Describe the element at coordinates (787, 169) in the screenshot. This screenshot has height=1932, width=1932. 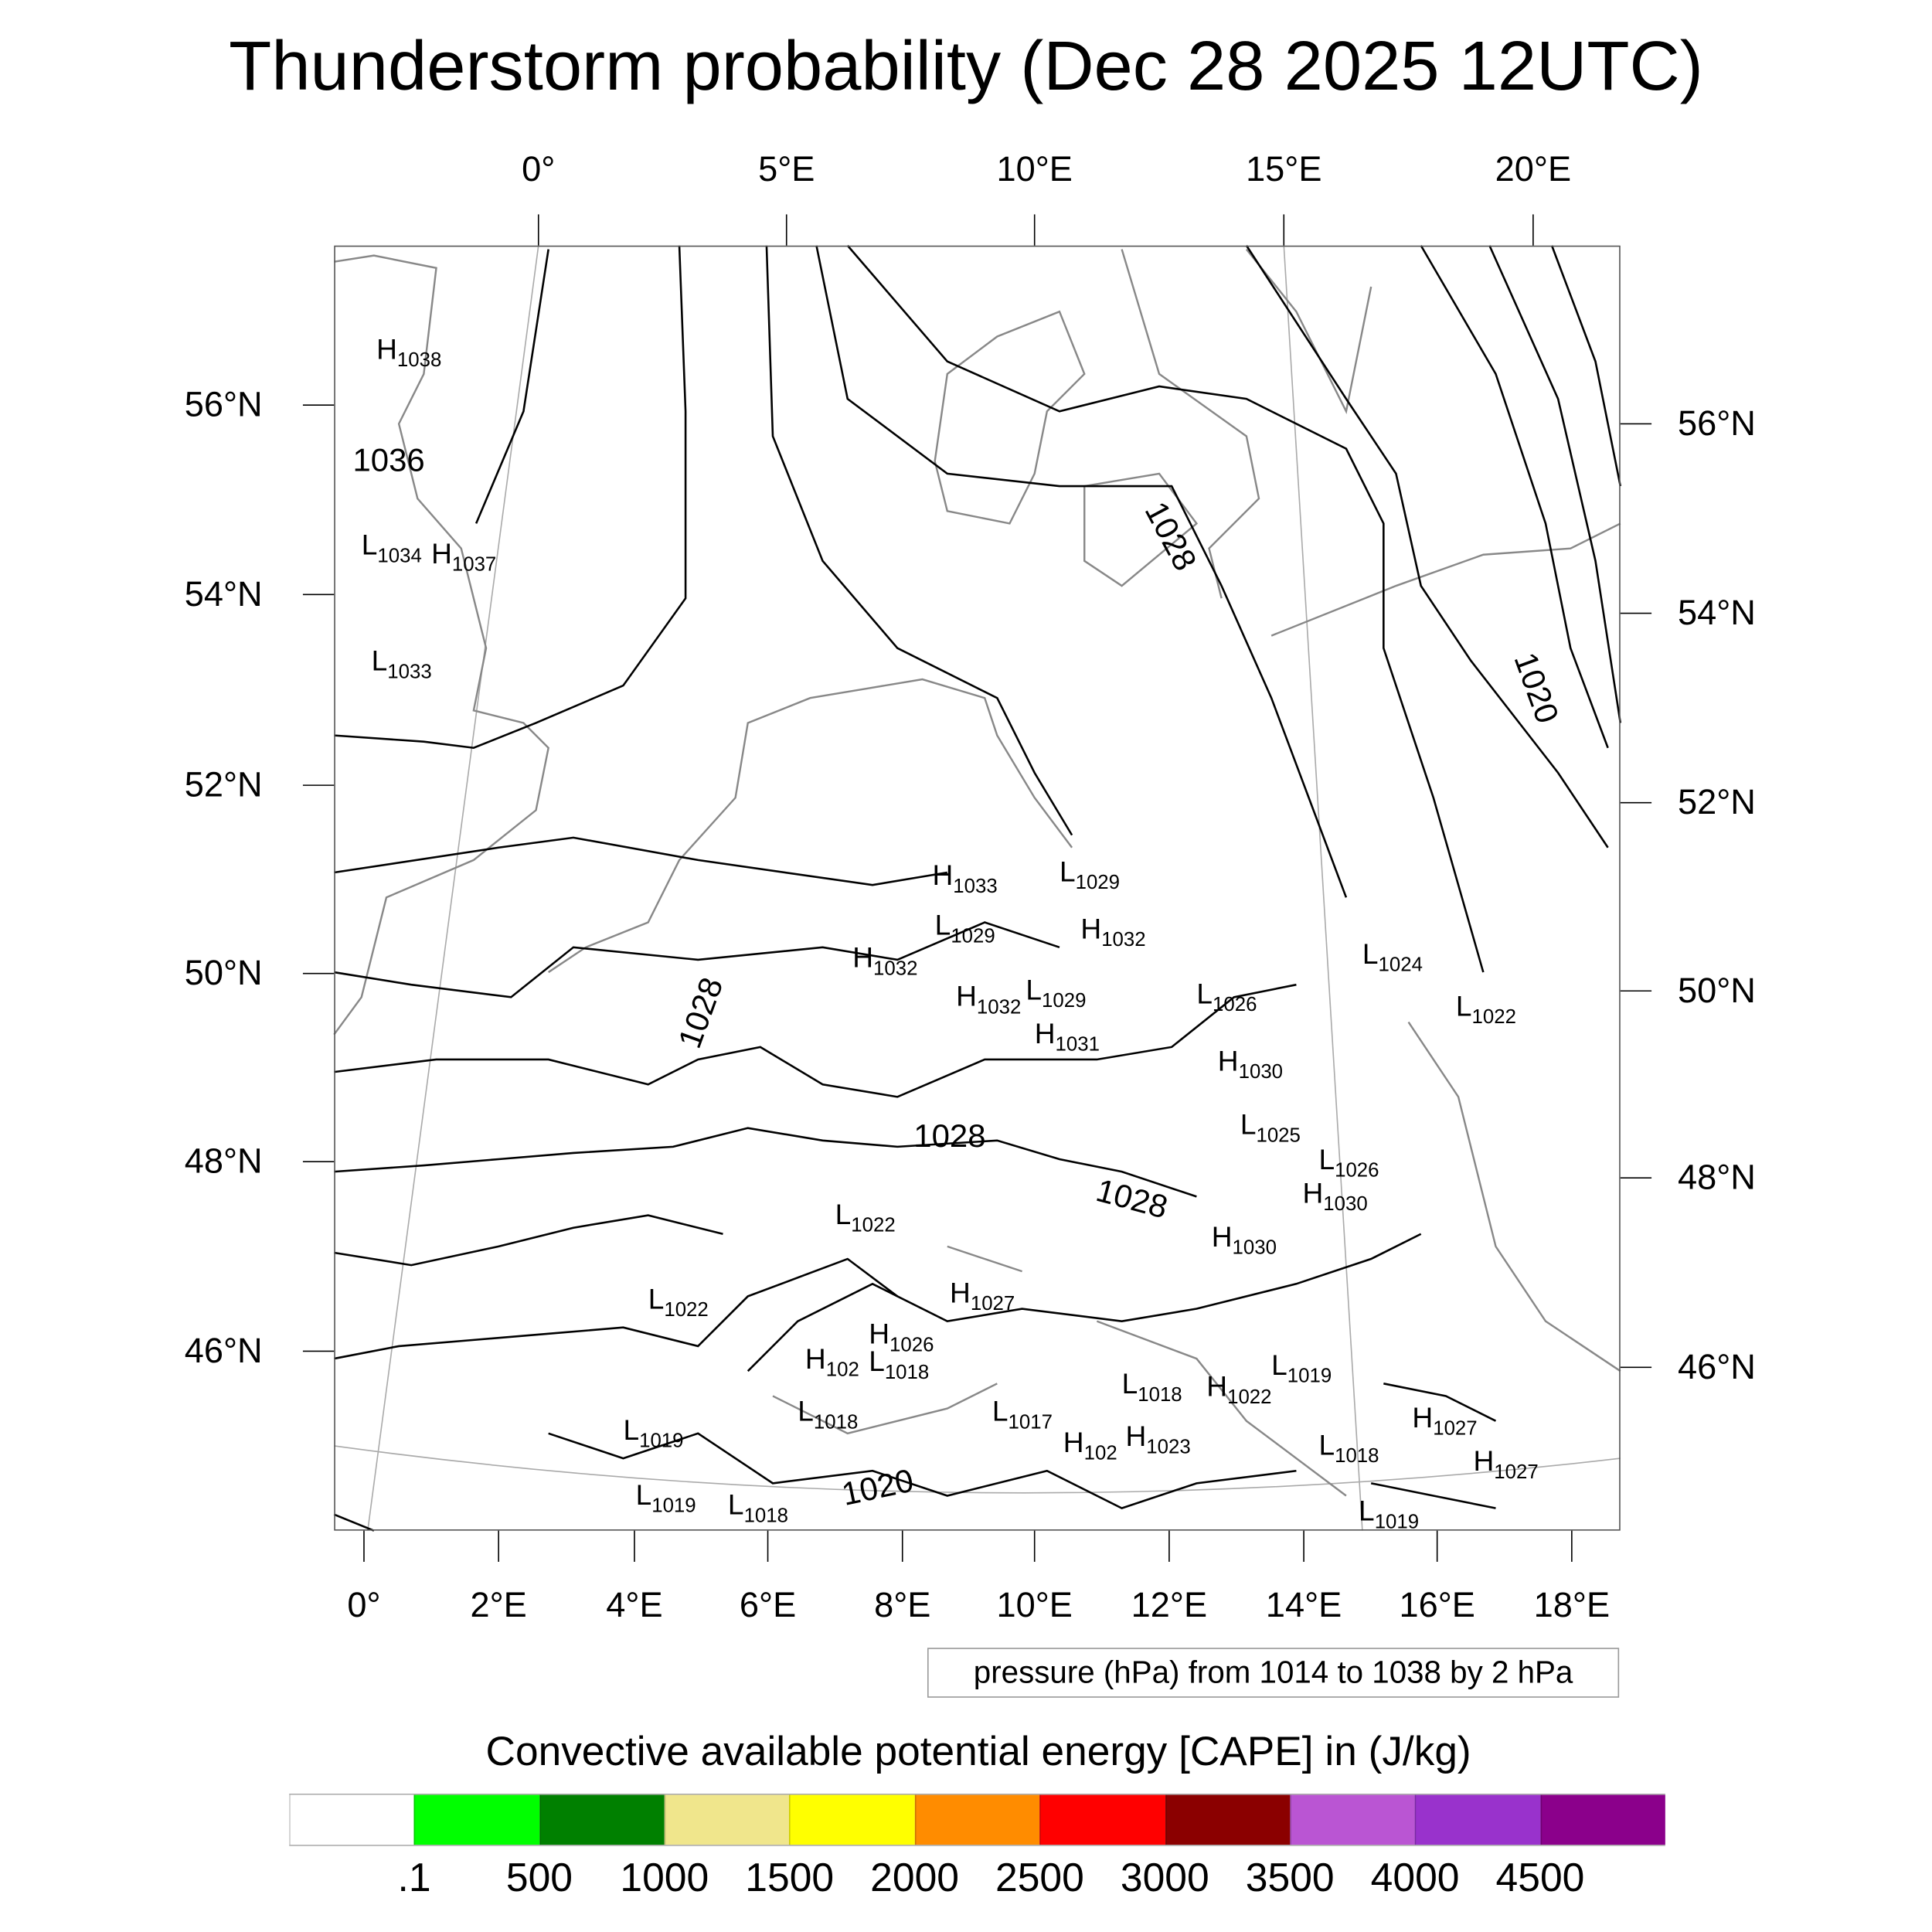
I see `top-lon-tick-label: 5°E` at that location.